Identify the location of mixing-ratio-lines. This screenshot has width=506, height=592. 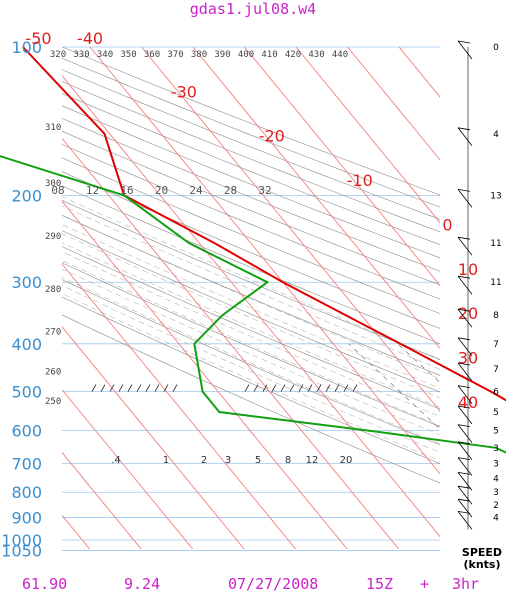
(394, 386).